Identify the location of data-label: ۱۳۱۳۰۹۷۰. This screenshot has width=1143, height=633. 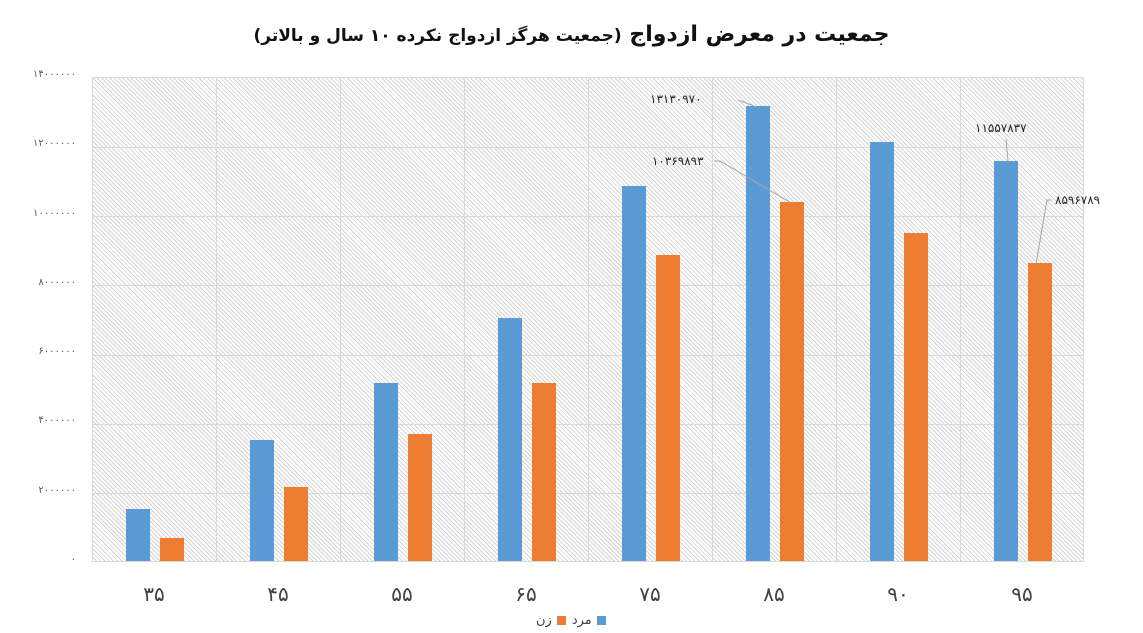
(676, 99).